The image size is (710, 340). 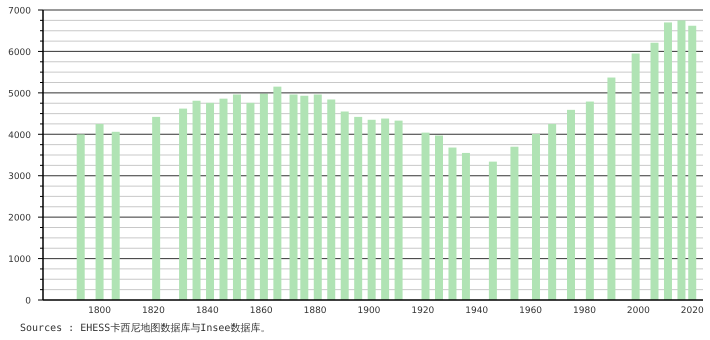 I want to click on y-tick-label: 5000, so click(x=20, y=94).